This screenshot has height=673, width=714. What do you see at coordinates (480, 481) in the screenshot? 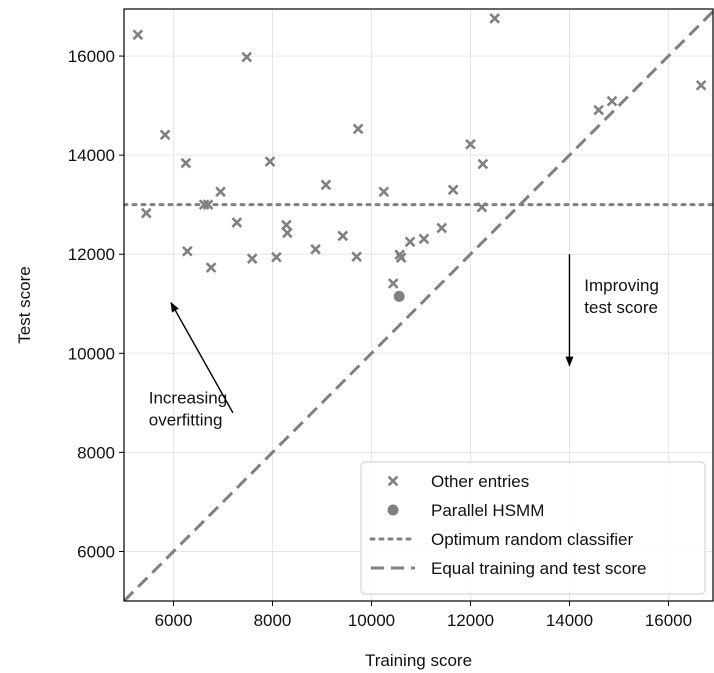
I see `legend-label: Other entries` at bounding box center [480, 481].